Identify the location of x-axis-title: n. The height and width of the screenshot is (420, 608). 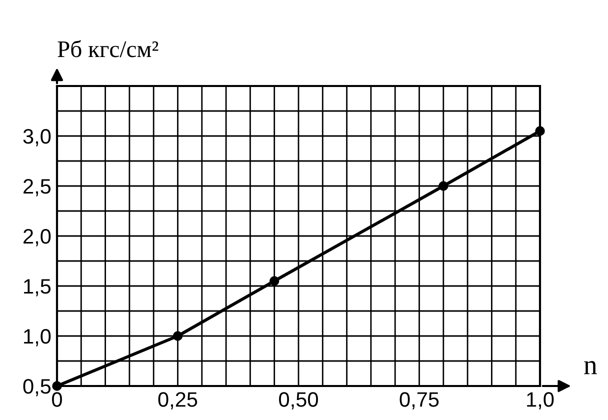
(590, 367).